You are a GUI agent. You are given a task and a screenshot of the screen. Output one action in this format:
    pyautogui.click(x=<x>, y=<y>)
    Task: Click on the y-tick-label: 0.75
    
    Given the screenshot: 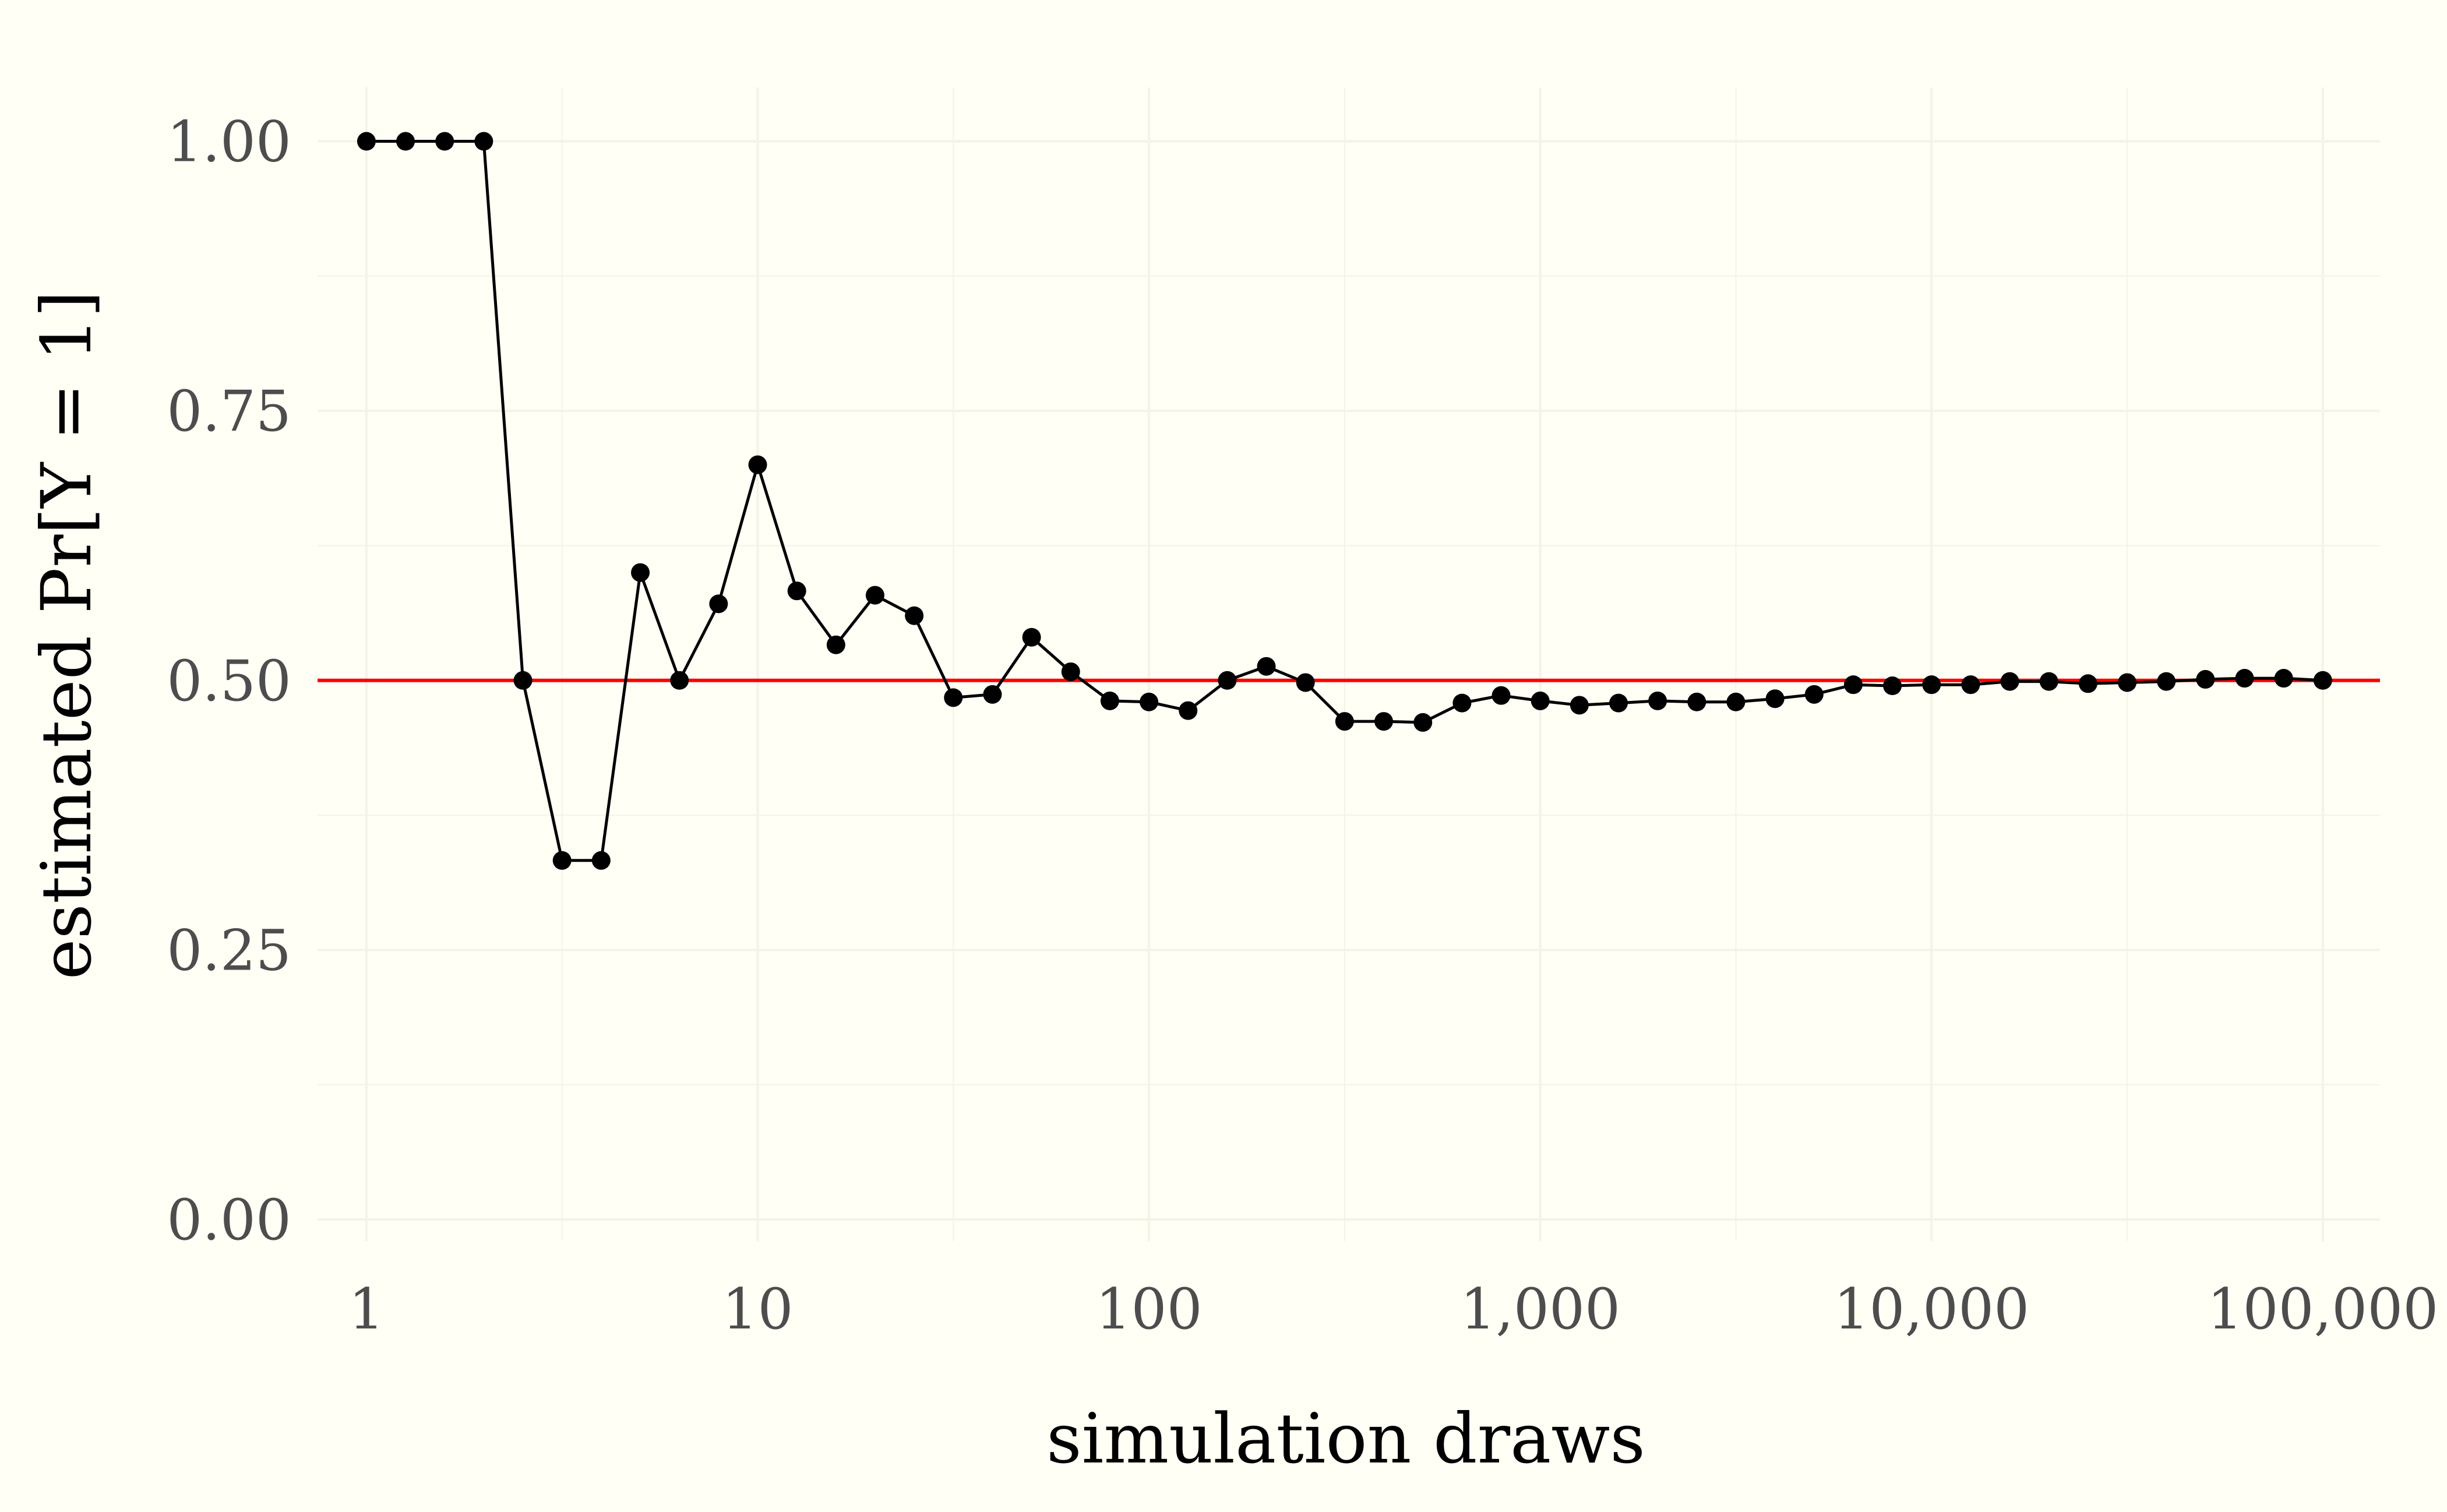 What is the action you would take?
    pyautogui.click(x=229, y=411)
    